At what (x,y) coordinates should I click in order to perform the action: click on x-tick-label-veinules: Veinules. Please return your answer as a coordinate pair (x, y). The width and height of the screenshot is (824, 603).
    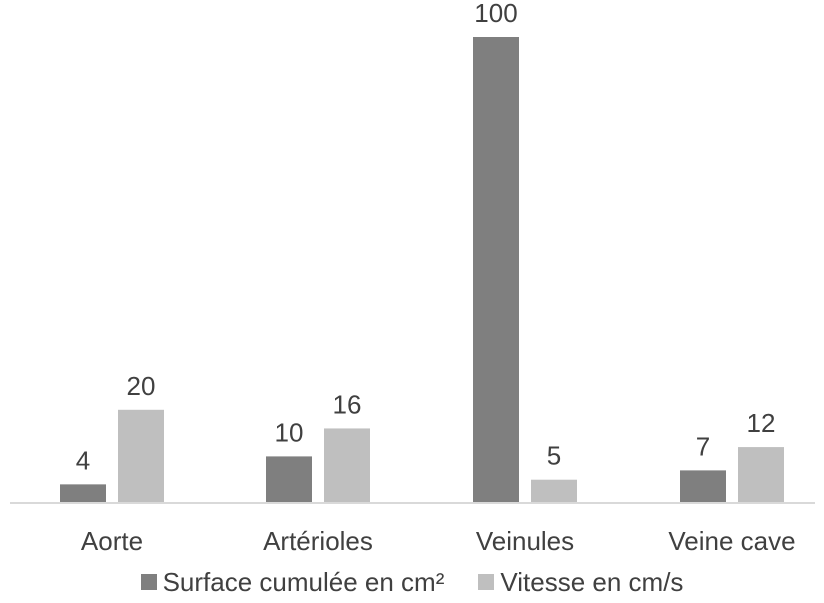
    Looking at the image, I should click on (525, 541).